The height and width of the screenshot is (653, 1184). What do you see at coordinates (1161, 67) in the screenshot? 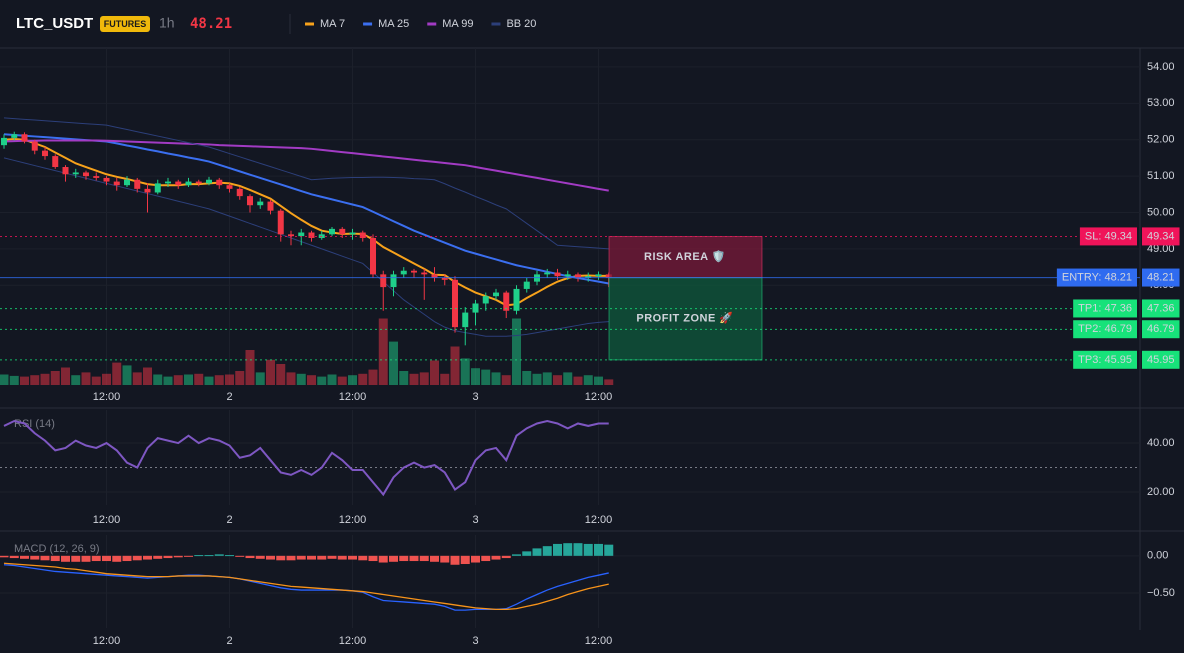
I see `y-tick-label: 54.00` at bounding box center [1161, 67].